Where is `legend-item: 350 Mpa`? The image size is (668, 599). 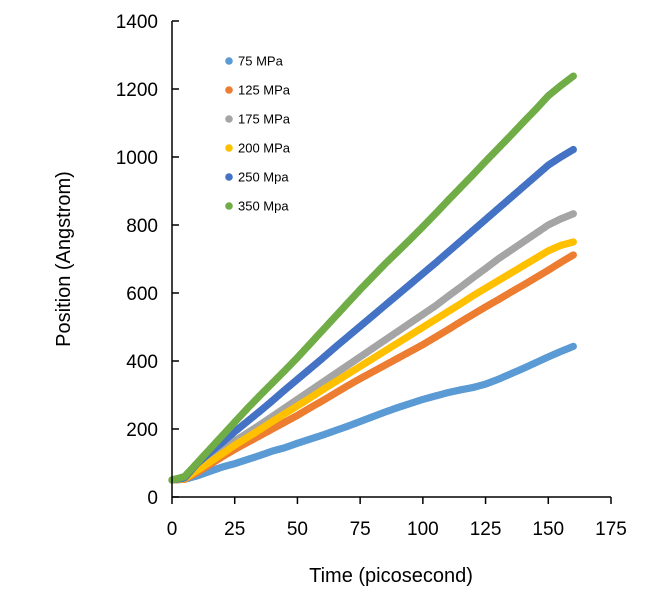 legend-item: 350 Mpa is located at coordinates (257, 206).